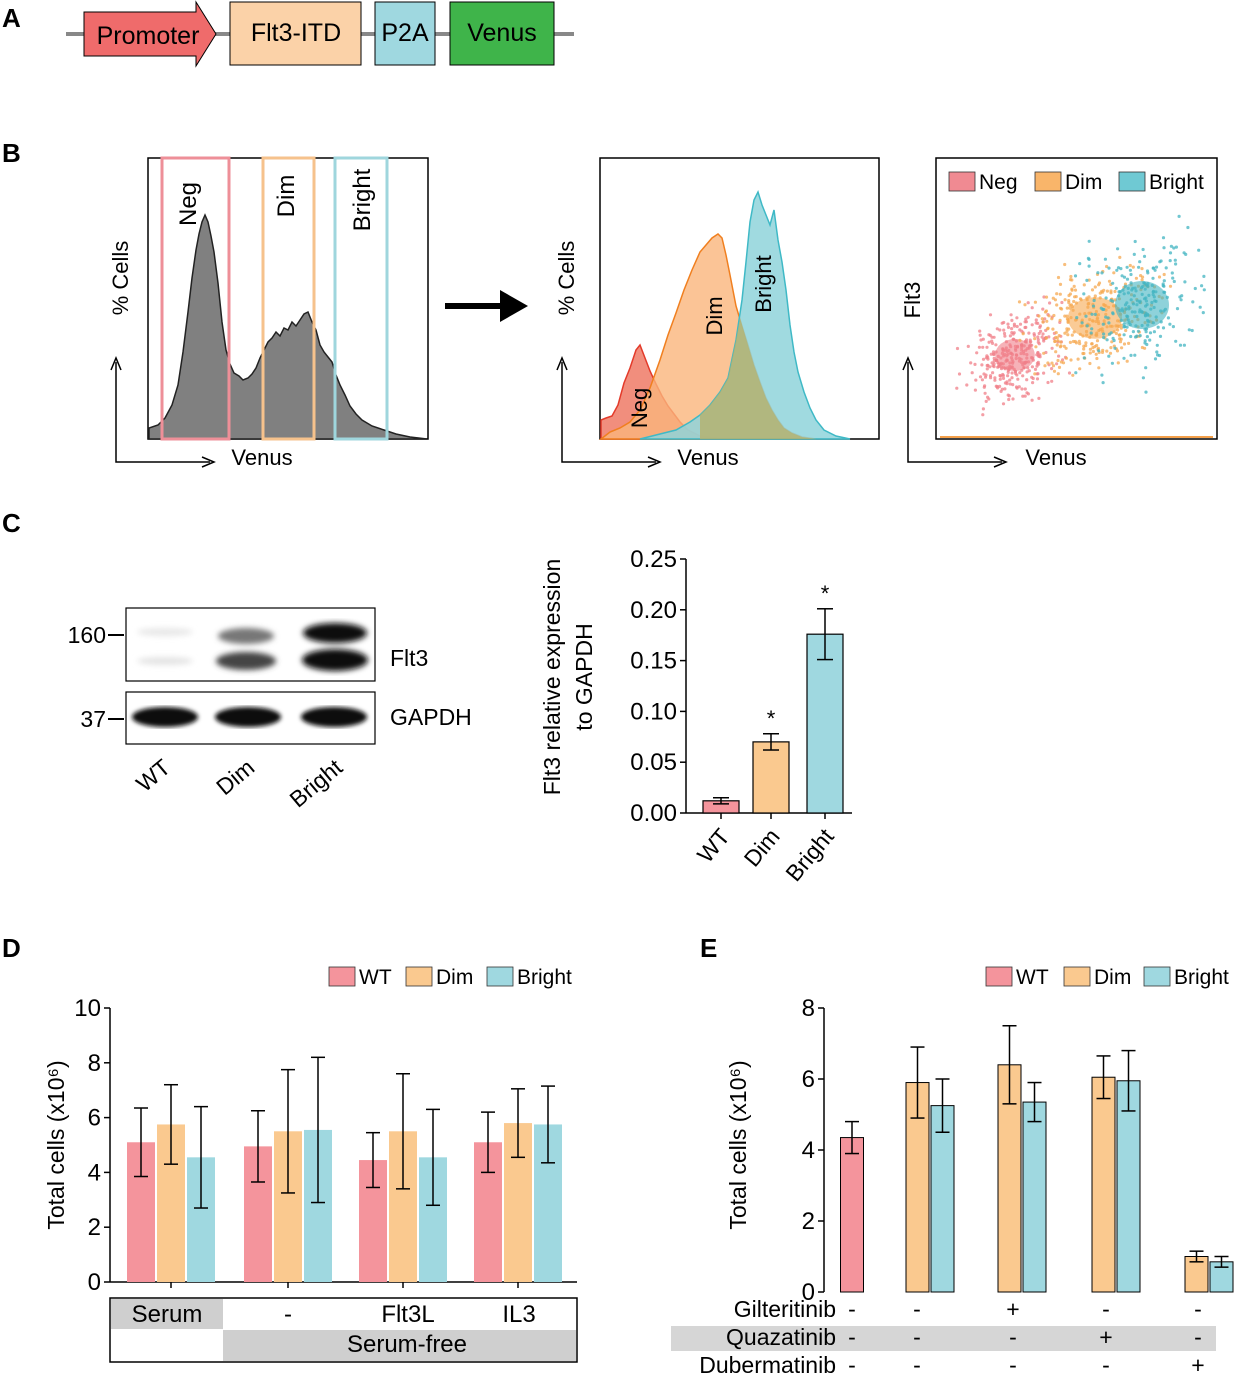  Describe the element at coordinates (514, 306) in the screenshot. I see `sort-arrow-head` at that location.